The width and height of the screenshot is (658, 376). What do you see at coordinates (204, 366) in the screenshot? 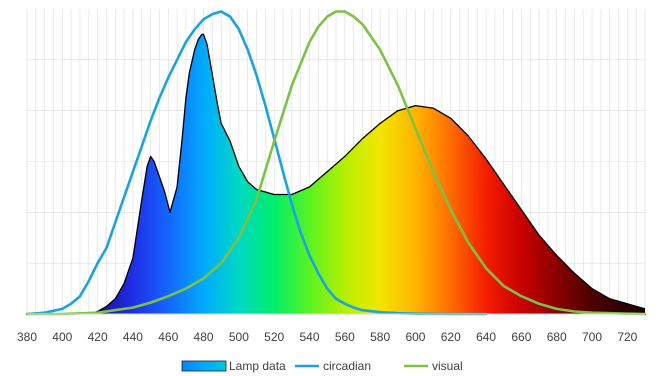
I see `legend-swatch-lamp-data` at bounding box center [204, 366].